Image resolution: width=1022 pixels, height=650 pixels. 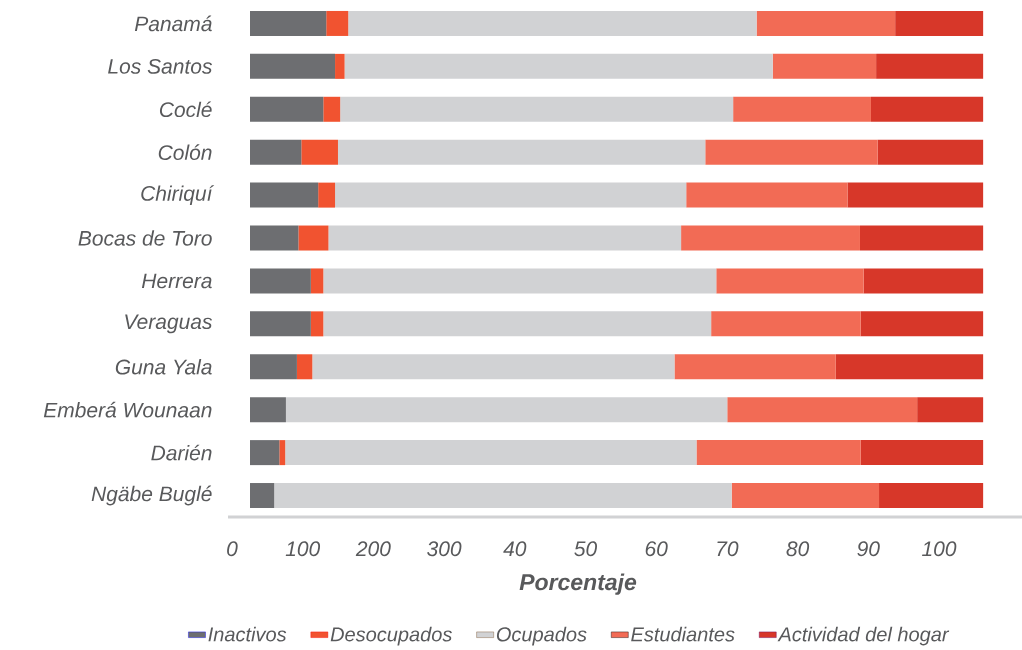 What do you see at coordinates (178, 195) in the screenshot?
I see `y-tick-label: Chiriquí` at bounding box center [178, 195].